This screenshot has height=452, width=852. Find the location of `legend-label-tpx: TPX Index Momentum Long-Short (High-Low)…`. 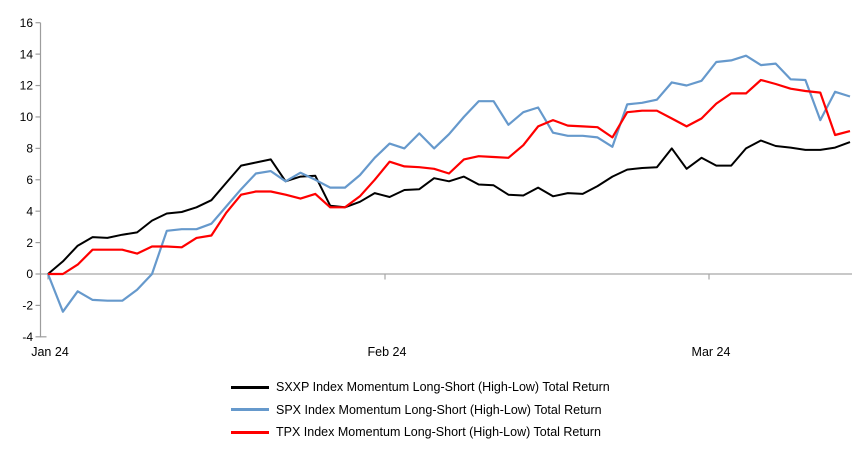

legend-label-tpx: TPX Index Momentum Long-Short (High-Low)… is located at coordinates (438, 432).